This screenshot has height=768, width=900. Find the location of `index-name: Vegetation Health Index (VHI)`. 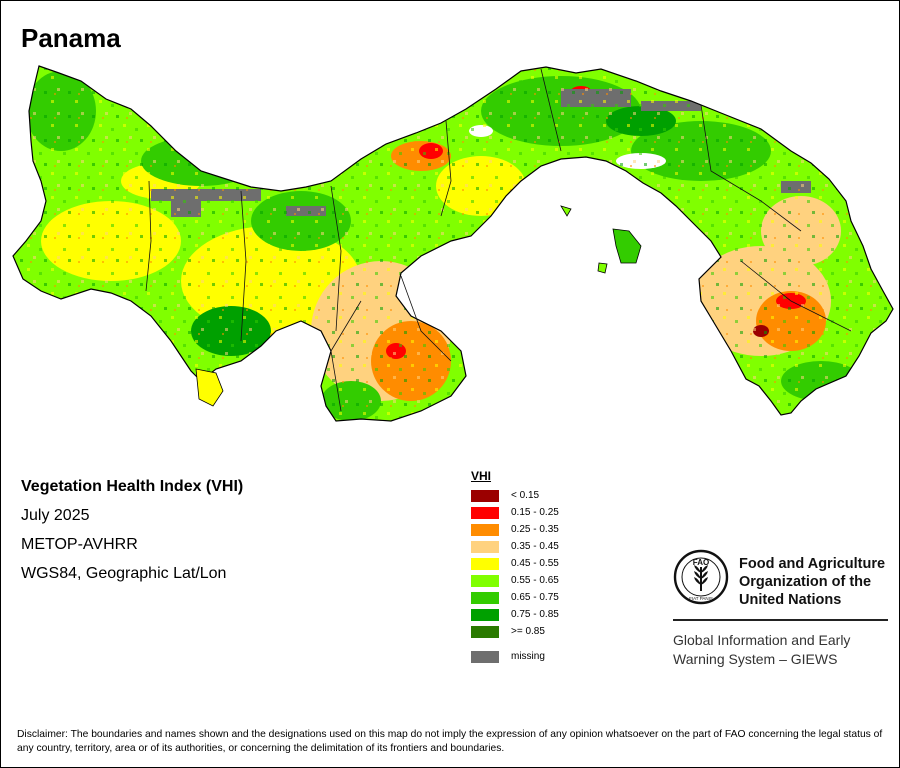

index-name: Vegetation Health Index (VHI) is located at coordinates (132, 486).